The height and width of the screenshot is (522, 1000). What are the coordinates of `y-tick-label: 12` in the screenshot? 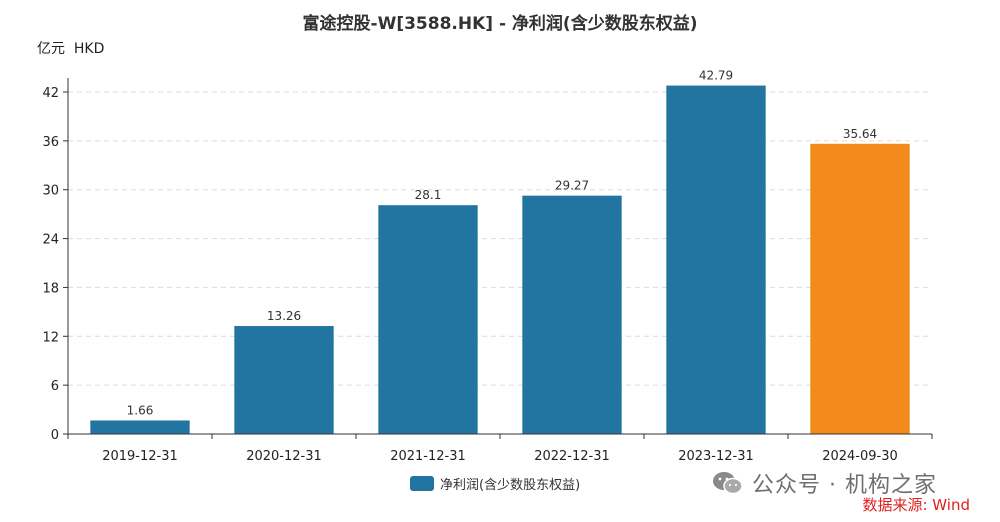 It's located at (50, 337).